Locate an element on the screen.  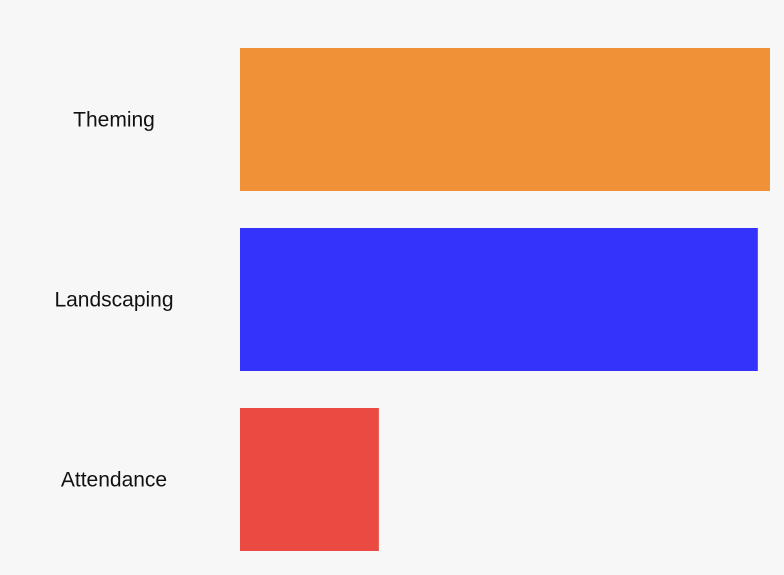
category-label-landscaping: Landscaping is located at coordinates (113, 300).